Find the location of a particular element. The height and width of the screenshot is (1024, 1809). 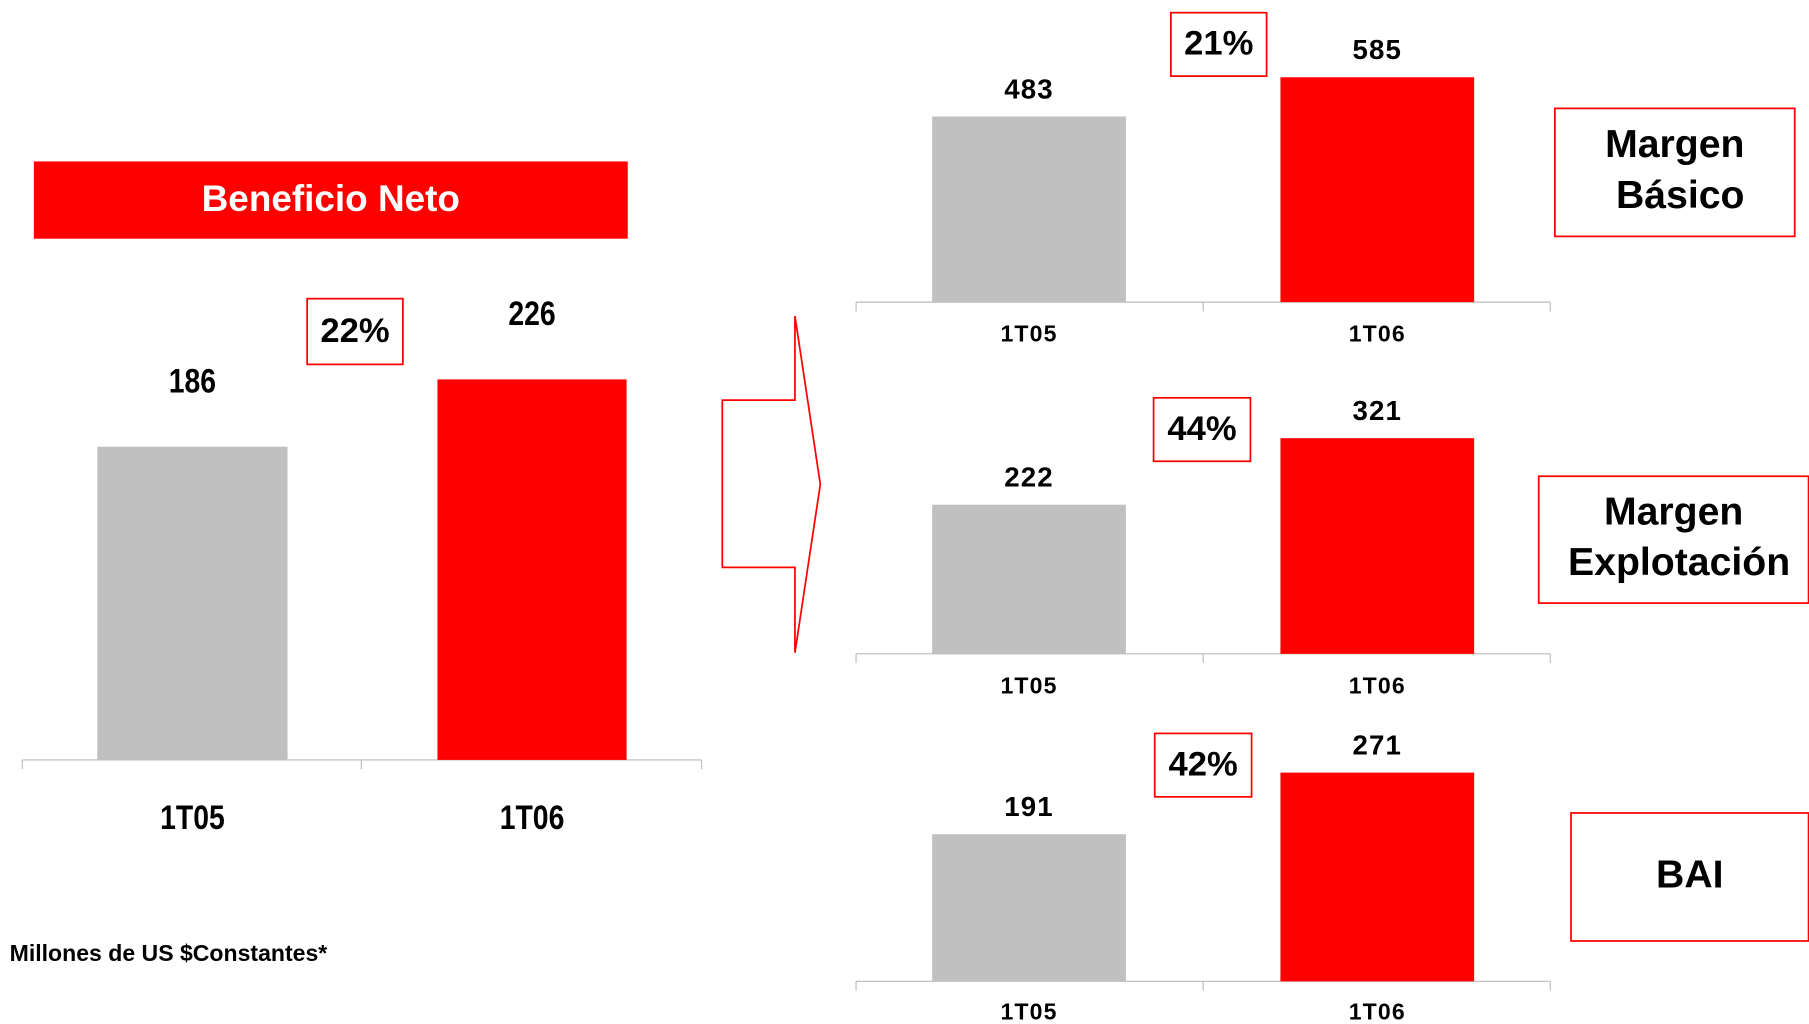

value-label: 483 is located at coordinates (1029, 88).